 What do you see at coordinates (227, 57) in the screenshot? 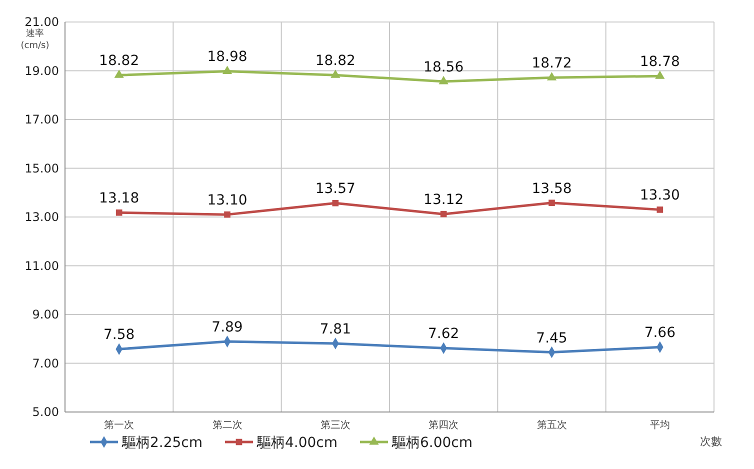
I see `data-label: 18.98` at bounding box center [227, 57].